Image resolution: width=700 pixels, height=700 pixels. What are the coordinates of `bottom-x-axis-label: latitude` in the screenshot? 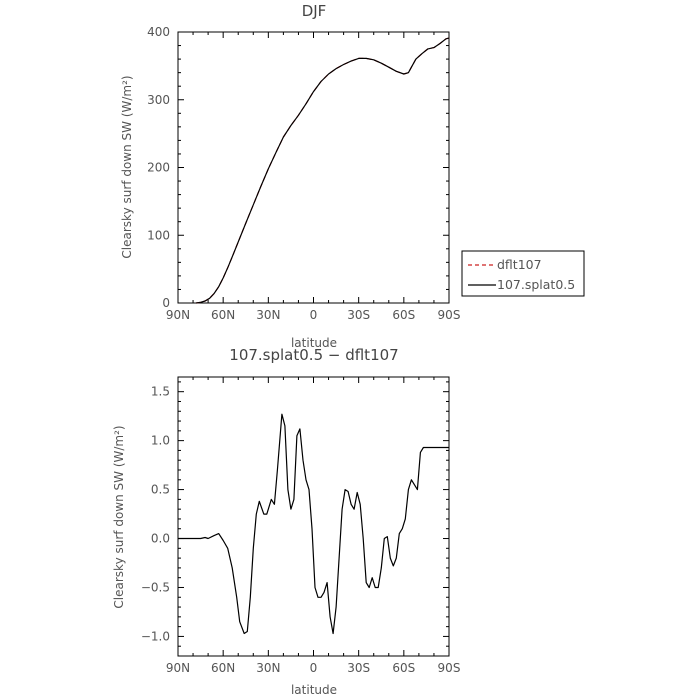 It's located at (314, 690).